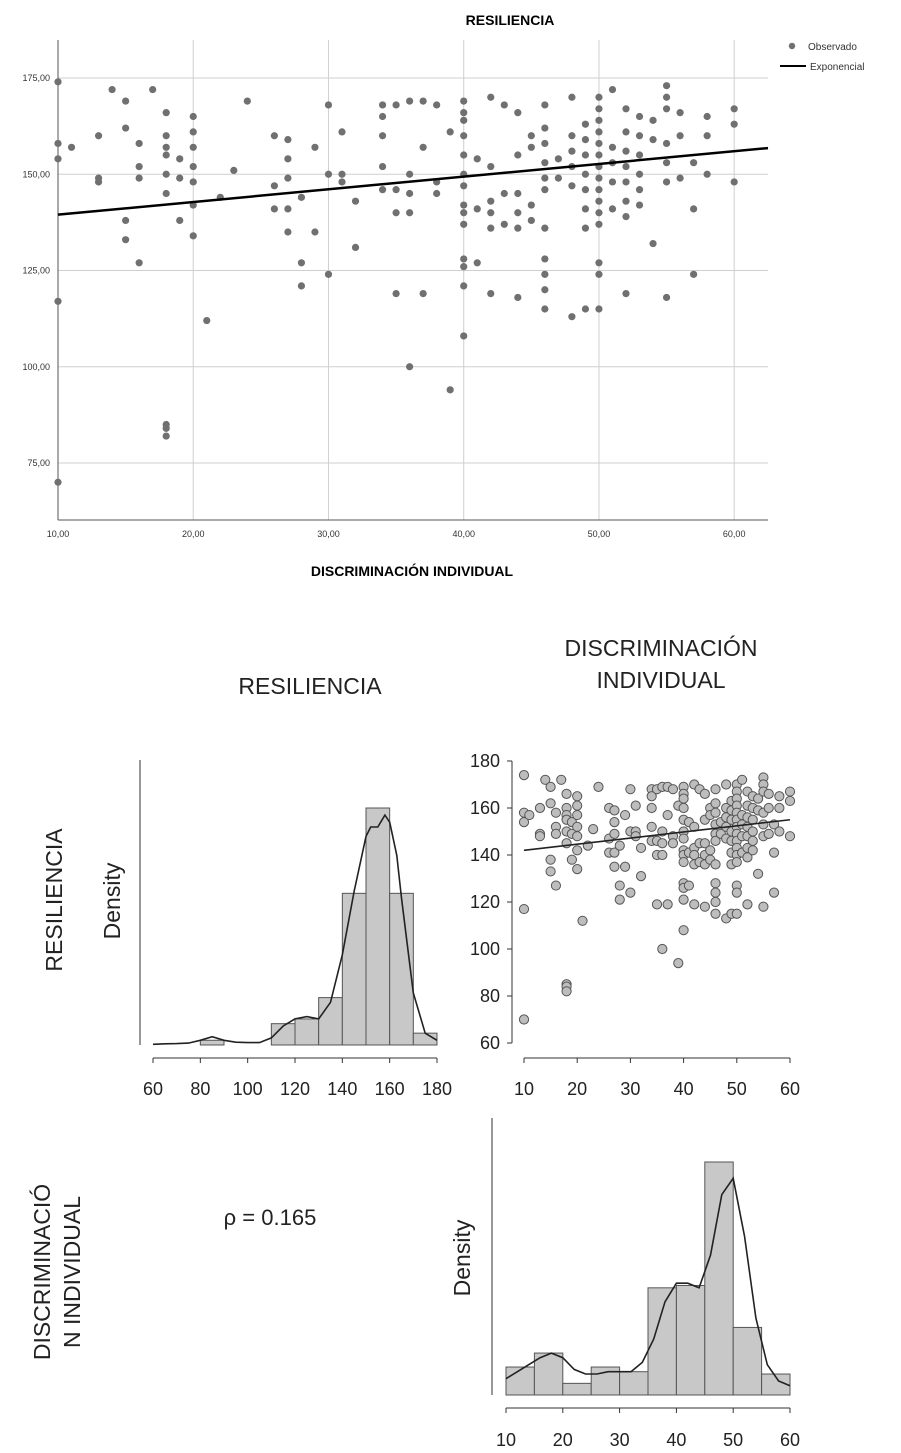 The width and height of the screenshot is (901, 1453). I want to click on row-label-discriminacion: DISCRIMINACIÓ N INDIVIDUAL, so click(57, 1272).